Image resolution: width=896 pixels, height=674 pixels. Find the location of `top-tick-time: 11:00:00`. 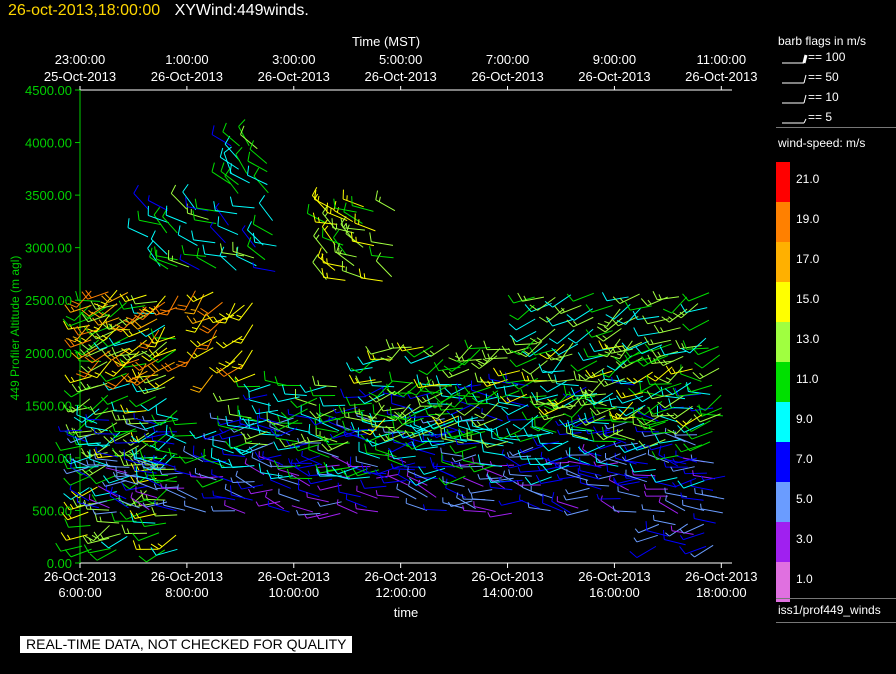

top-tick-time: 11:00:00 is located at coordinates (721, 59).